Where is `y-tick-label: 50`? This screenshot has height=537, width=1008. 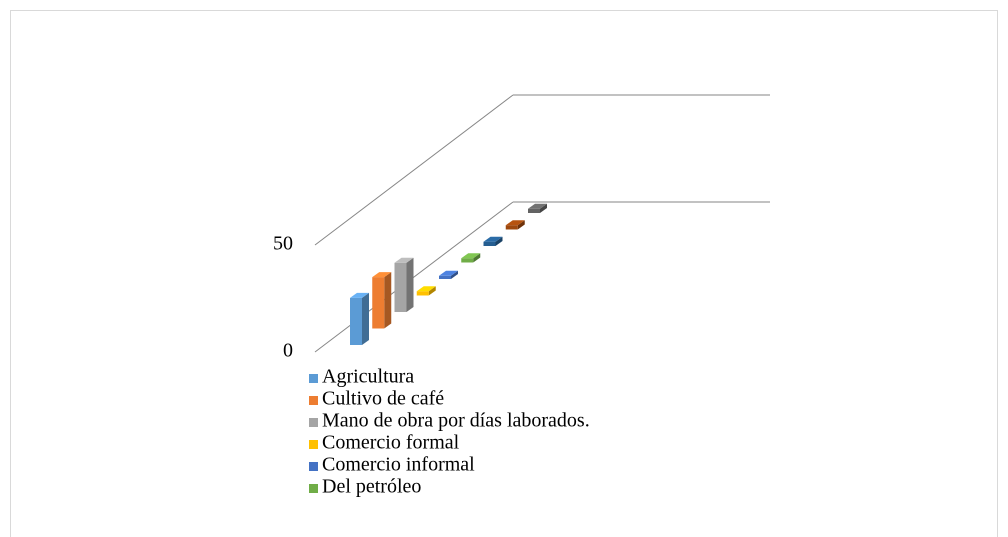 y-tick-label: 50 is located at coordinates (283, 244).